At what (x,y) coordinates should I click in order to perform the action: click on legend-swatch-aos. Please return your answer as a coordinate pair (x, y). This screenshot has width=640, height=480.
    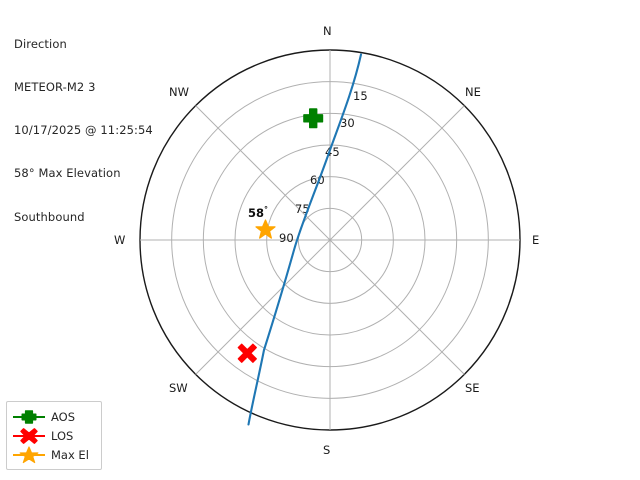
    Looking at the image, I should click on (29, 416).